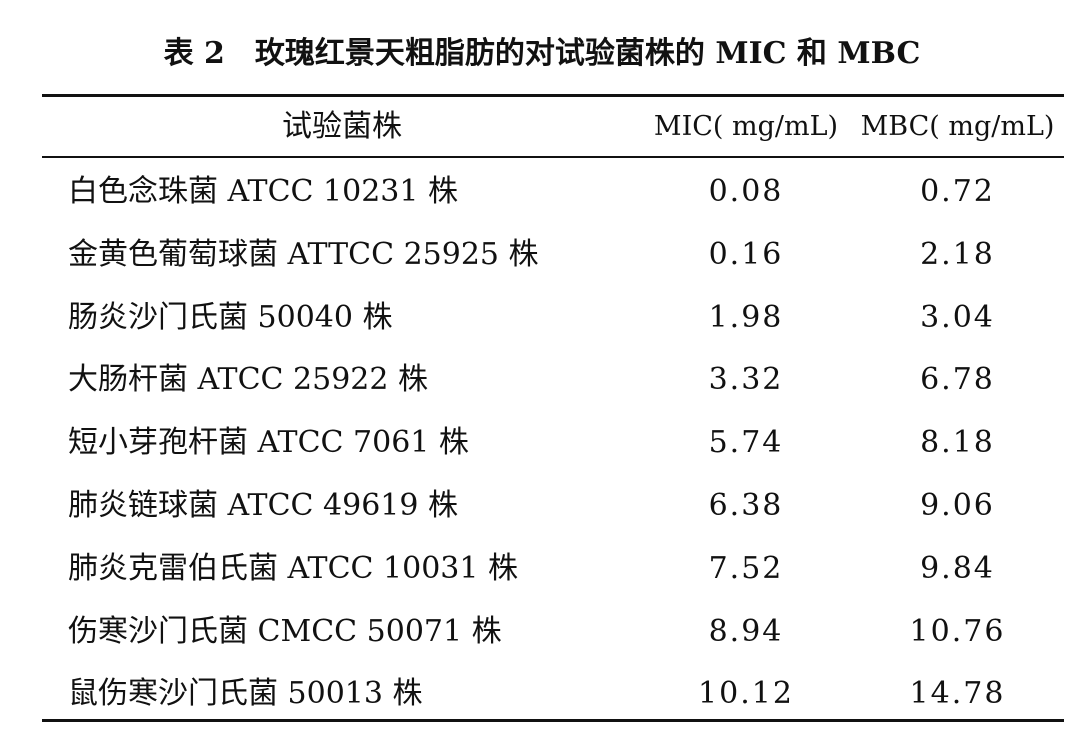 The width and height of the screenshot is (1084, 733). What do you see at coordinates (248, 380) in the screenshot?
I see `strain-cell: 大肠杆菌 ATCC 25922 株` at bounding box center [248, 380].